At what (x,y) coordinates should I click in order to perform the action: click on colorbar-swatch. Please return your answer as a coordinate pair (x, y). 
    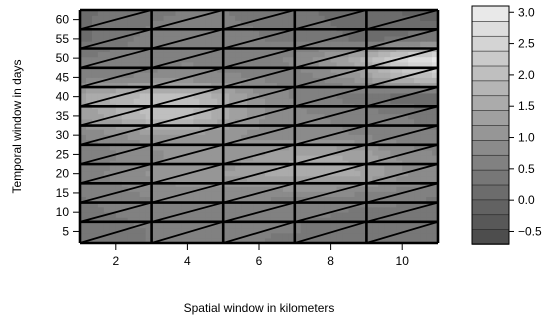
    Looking at the image, I should click on (490, 207).